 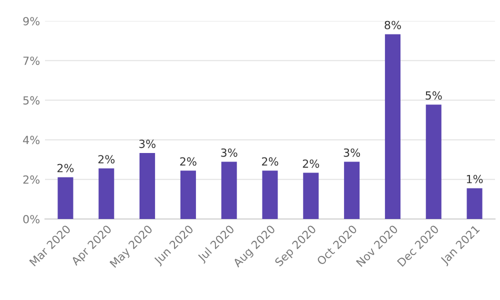 I want to click on data-label: 8%, so click(x=392, y=25).